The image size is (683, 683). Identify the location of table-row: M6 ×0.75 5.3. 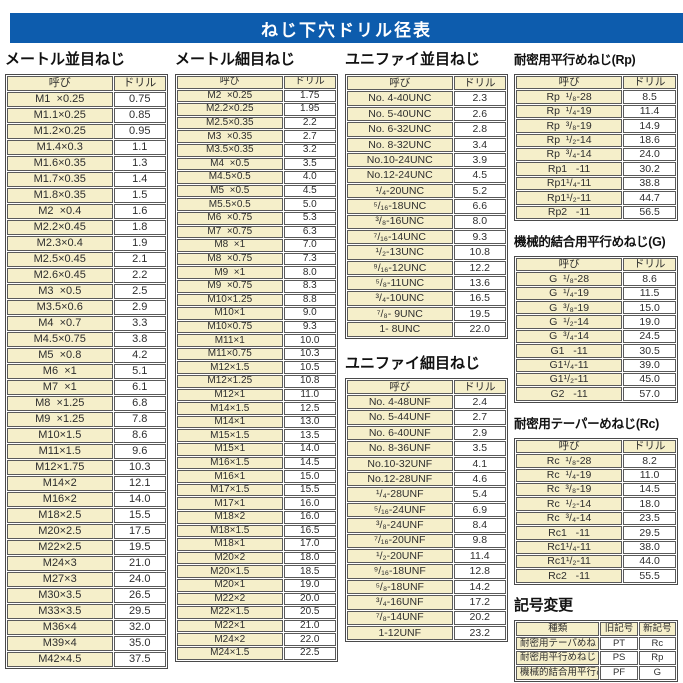
(256, 218).